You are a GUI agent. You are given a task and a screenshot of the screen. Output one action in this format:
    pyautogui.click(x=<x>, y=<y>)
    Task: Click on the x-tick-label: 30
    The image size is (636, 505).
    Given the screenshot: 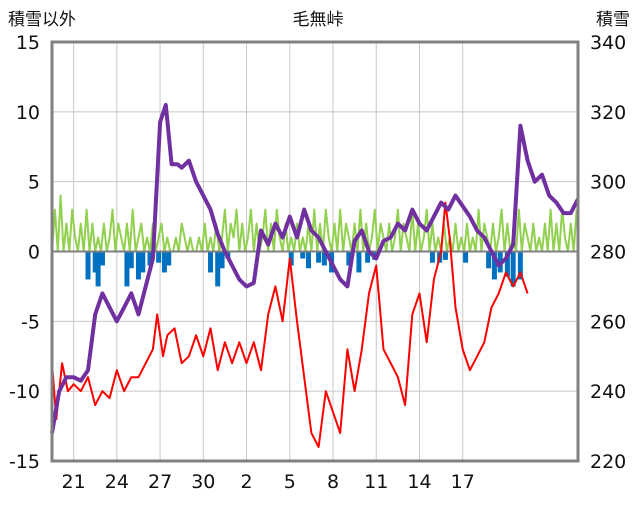 What is the action you would take?
    pyautogui.click(x=203, y=482)
    